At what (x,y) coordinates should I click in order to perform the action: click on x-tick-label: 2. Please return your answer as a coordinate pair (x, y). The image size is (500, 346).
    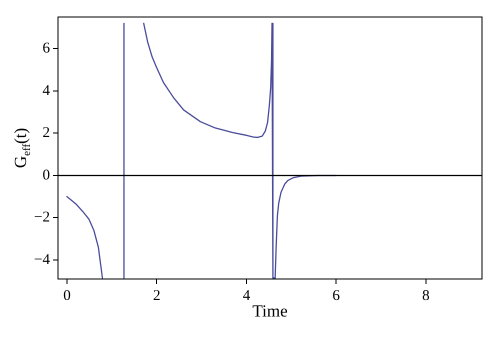
    Looking at the image, I should click on (156, 296).